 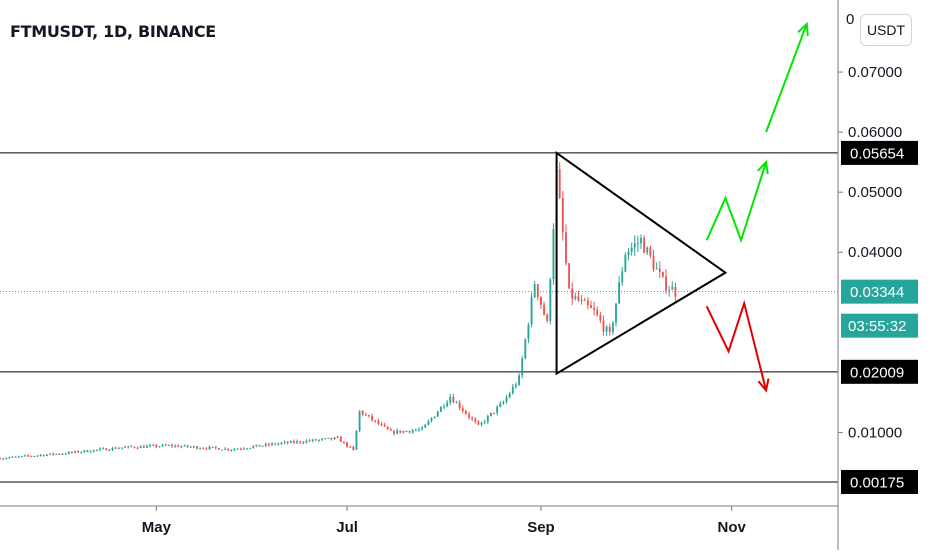 I want to click on bullish-arrow, so click(x=736, y=202).